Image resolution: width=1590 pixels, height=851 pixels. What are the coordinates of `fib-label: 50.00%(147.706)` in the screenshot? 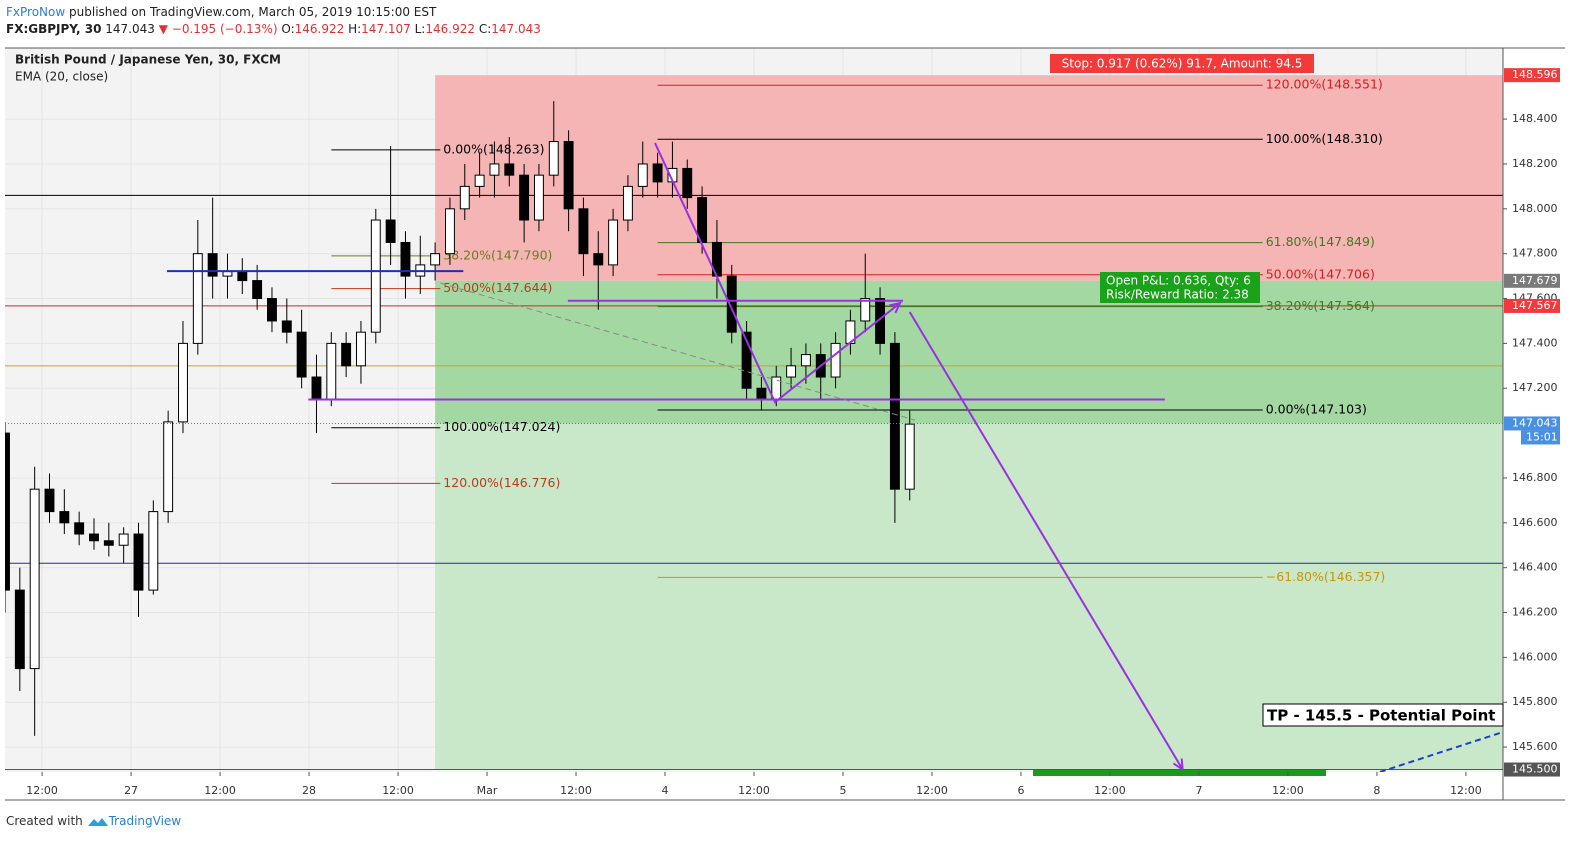 It's located at (1320, 273).